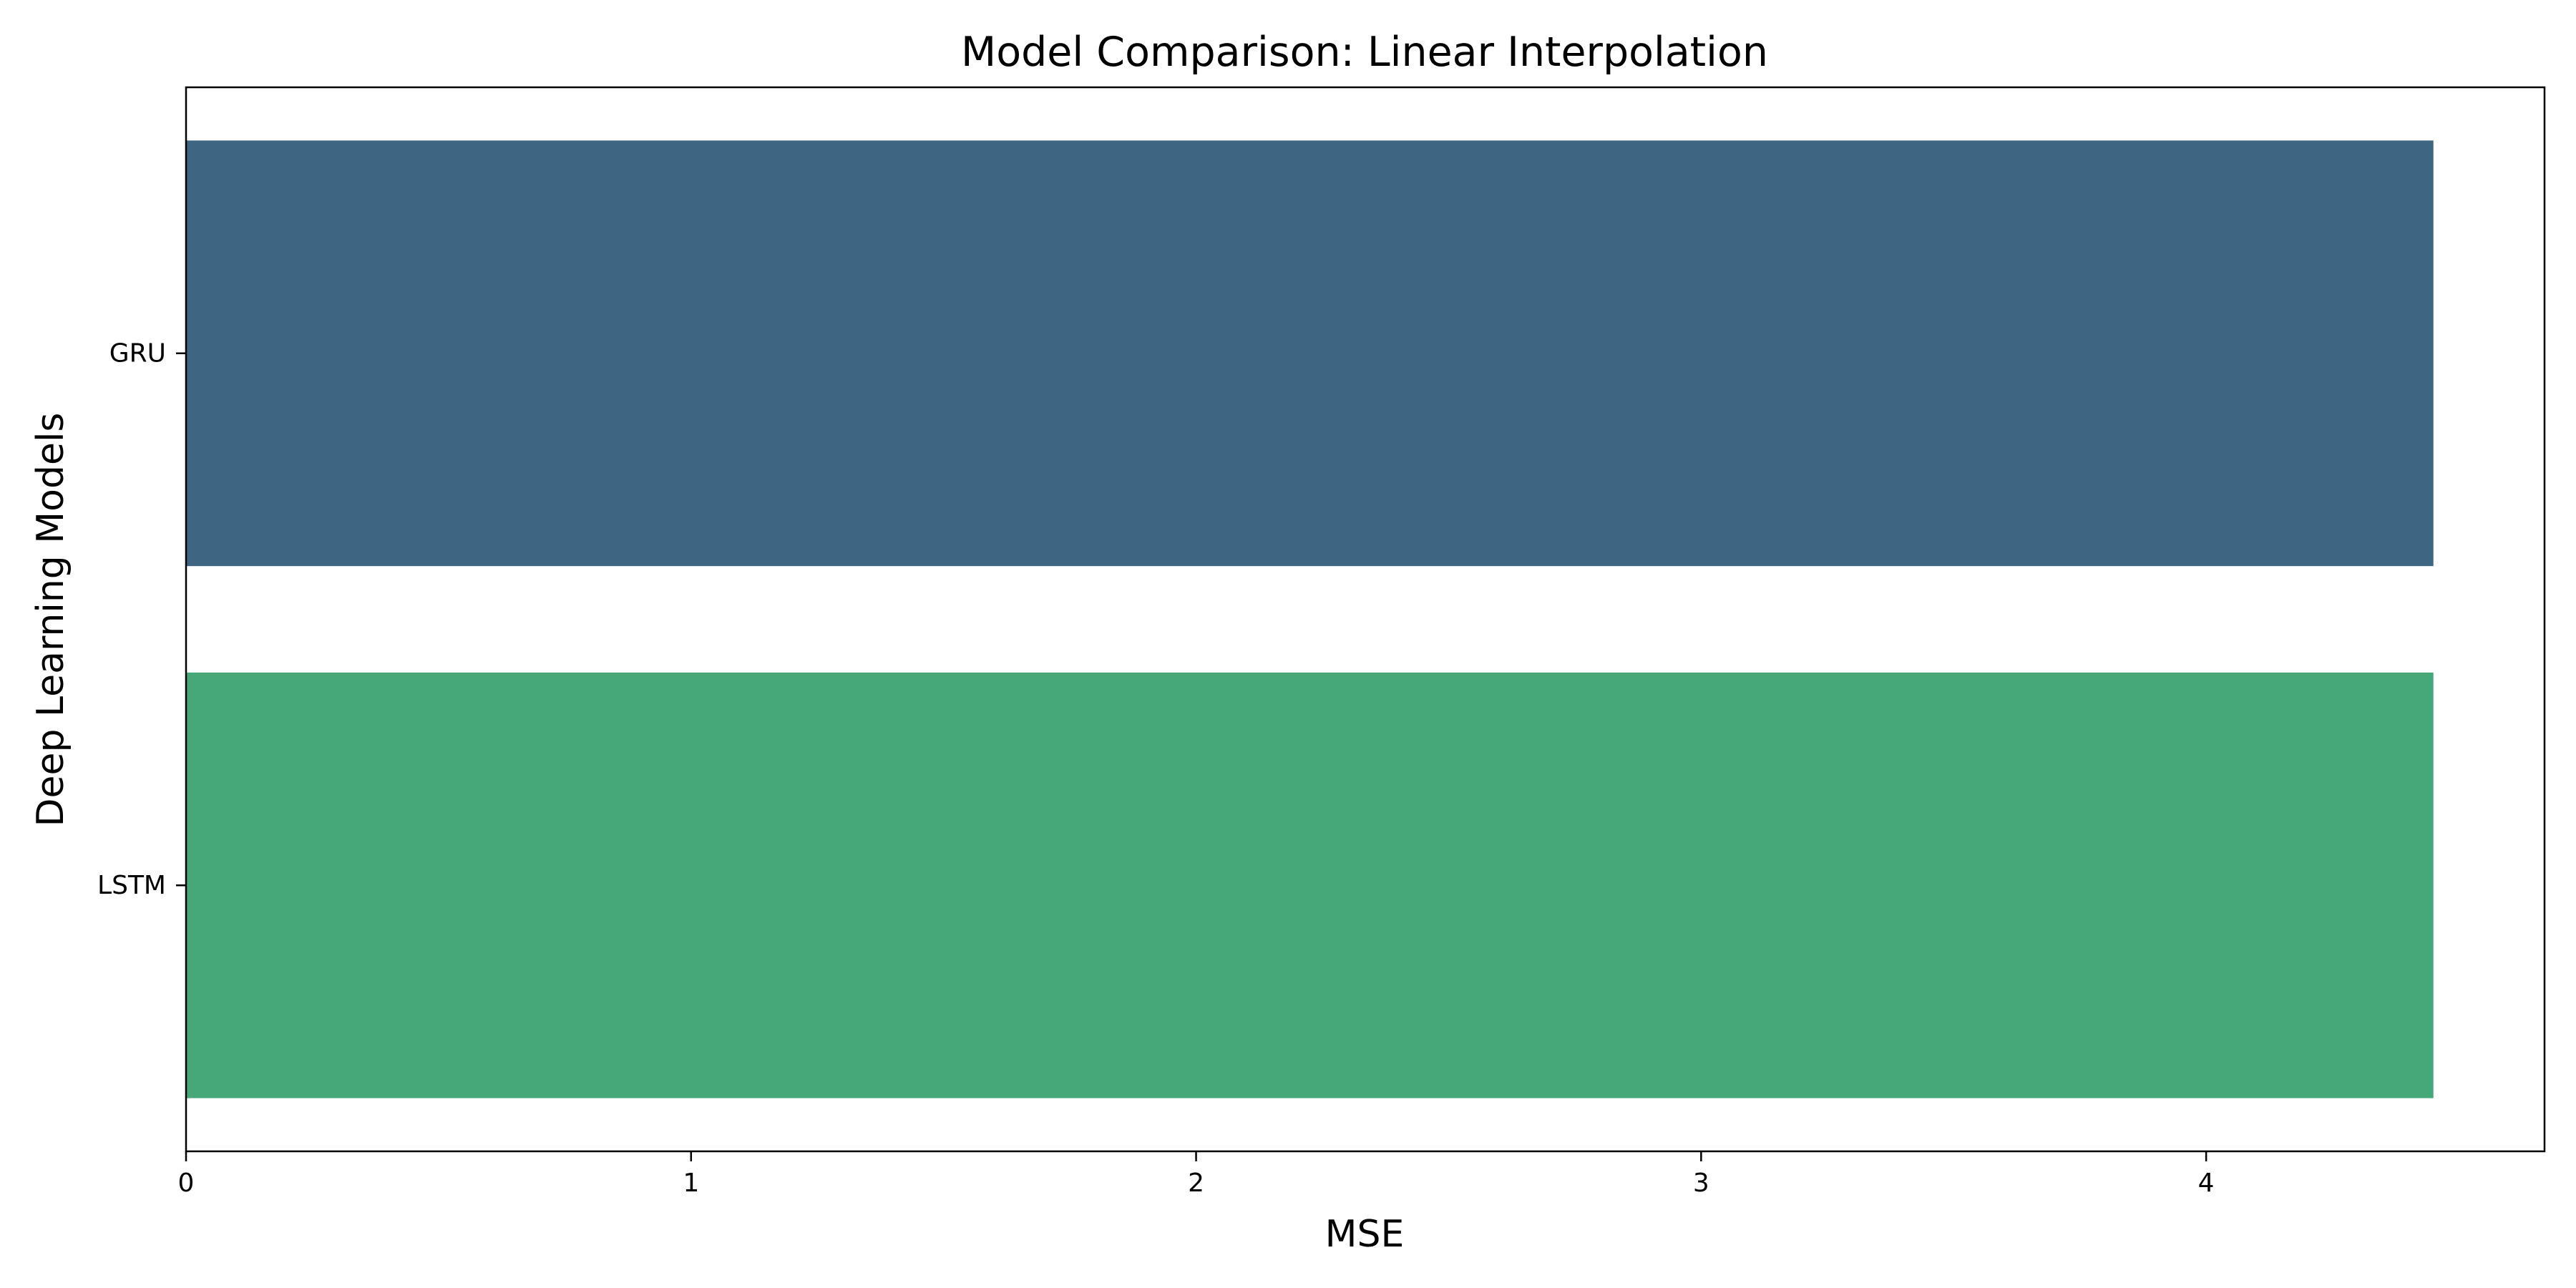  What do you see at coordinates (186, 1183) in the screenshot?
I see `x-tick-label: 0` at bounding box center [186, 1183].